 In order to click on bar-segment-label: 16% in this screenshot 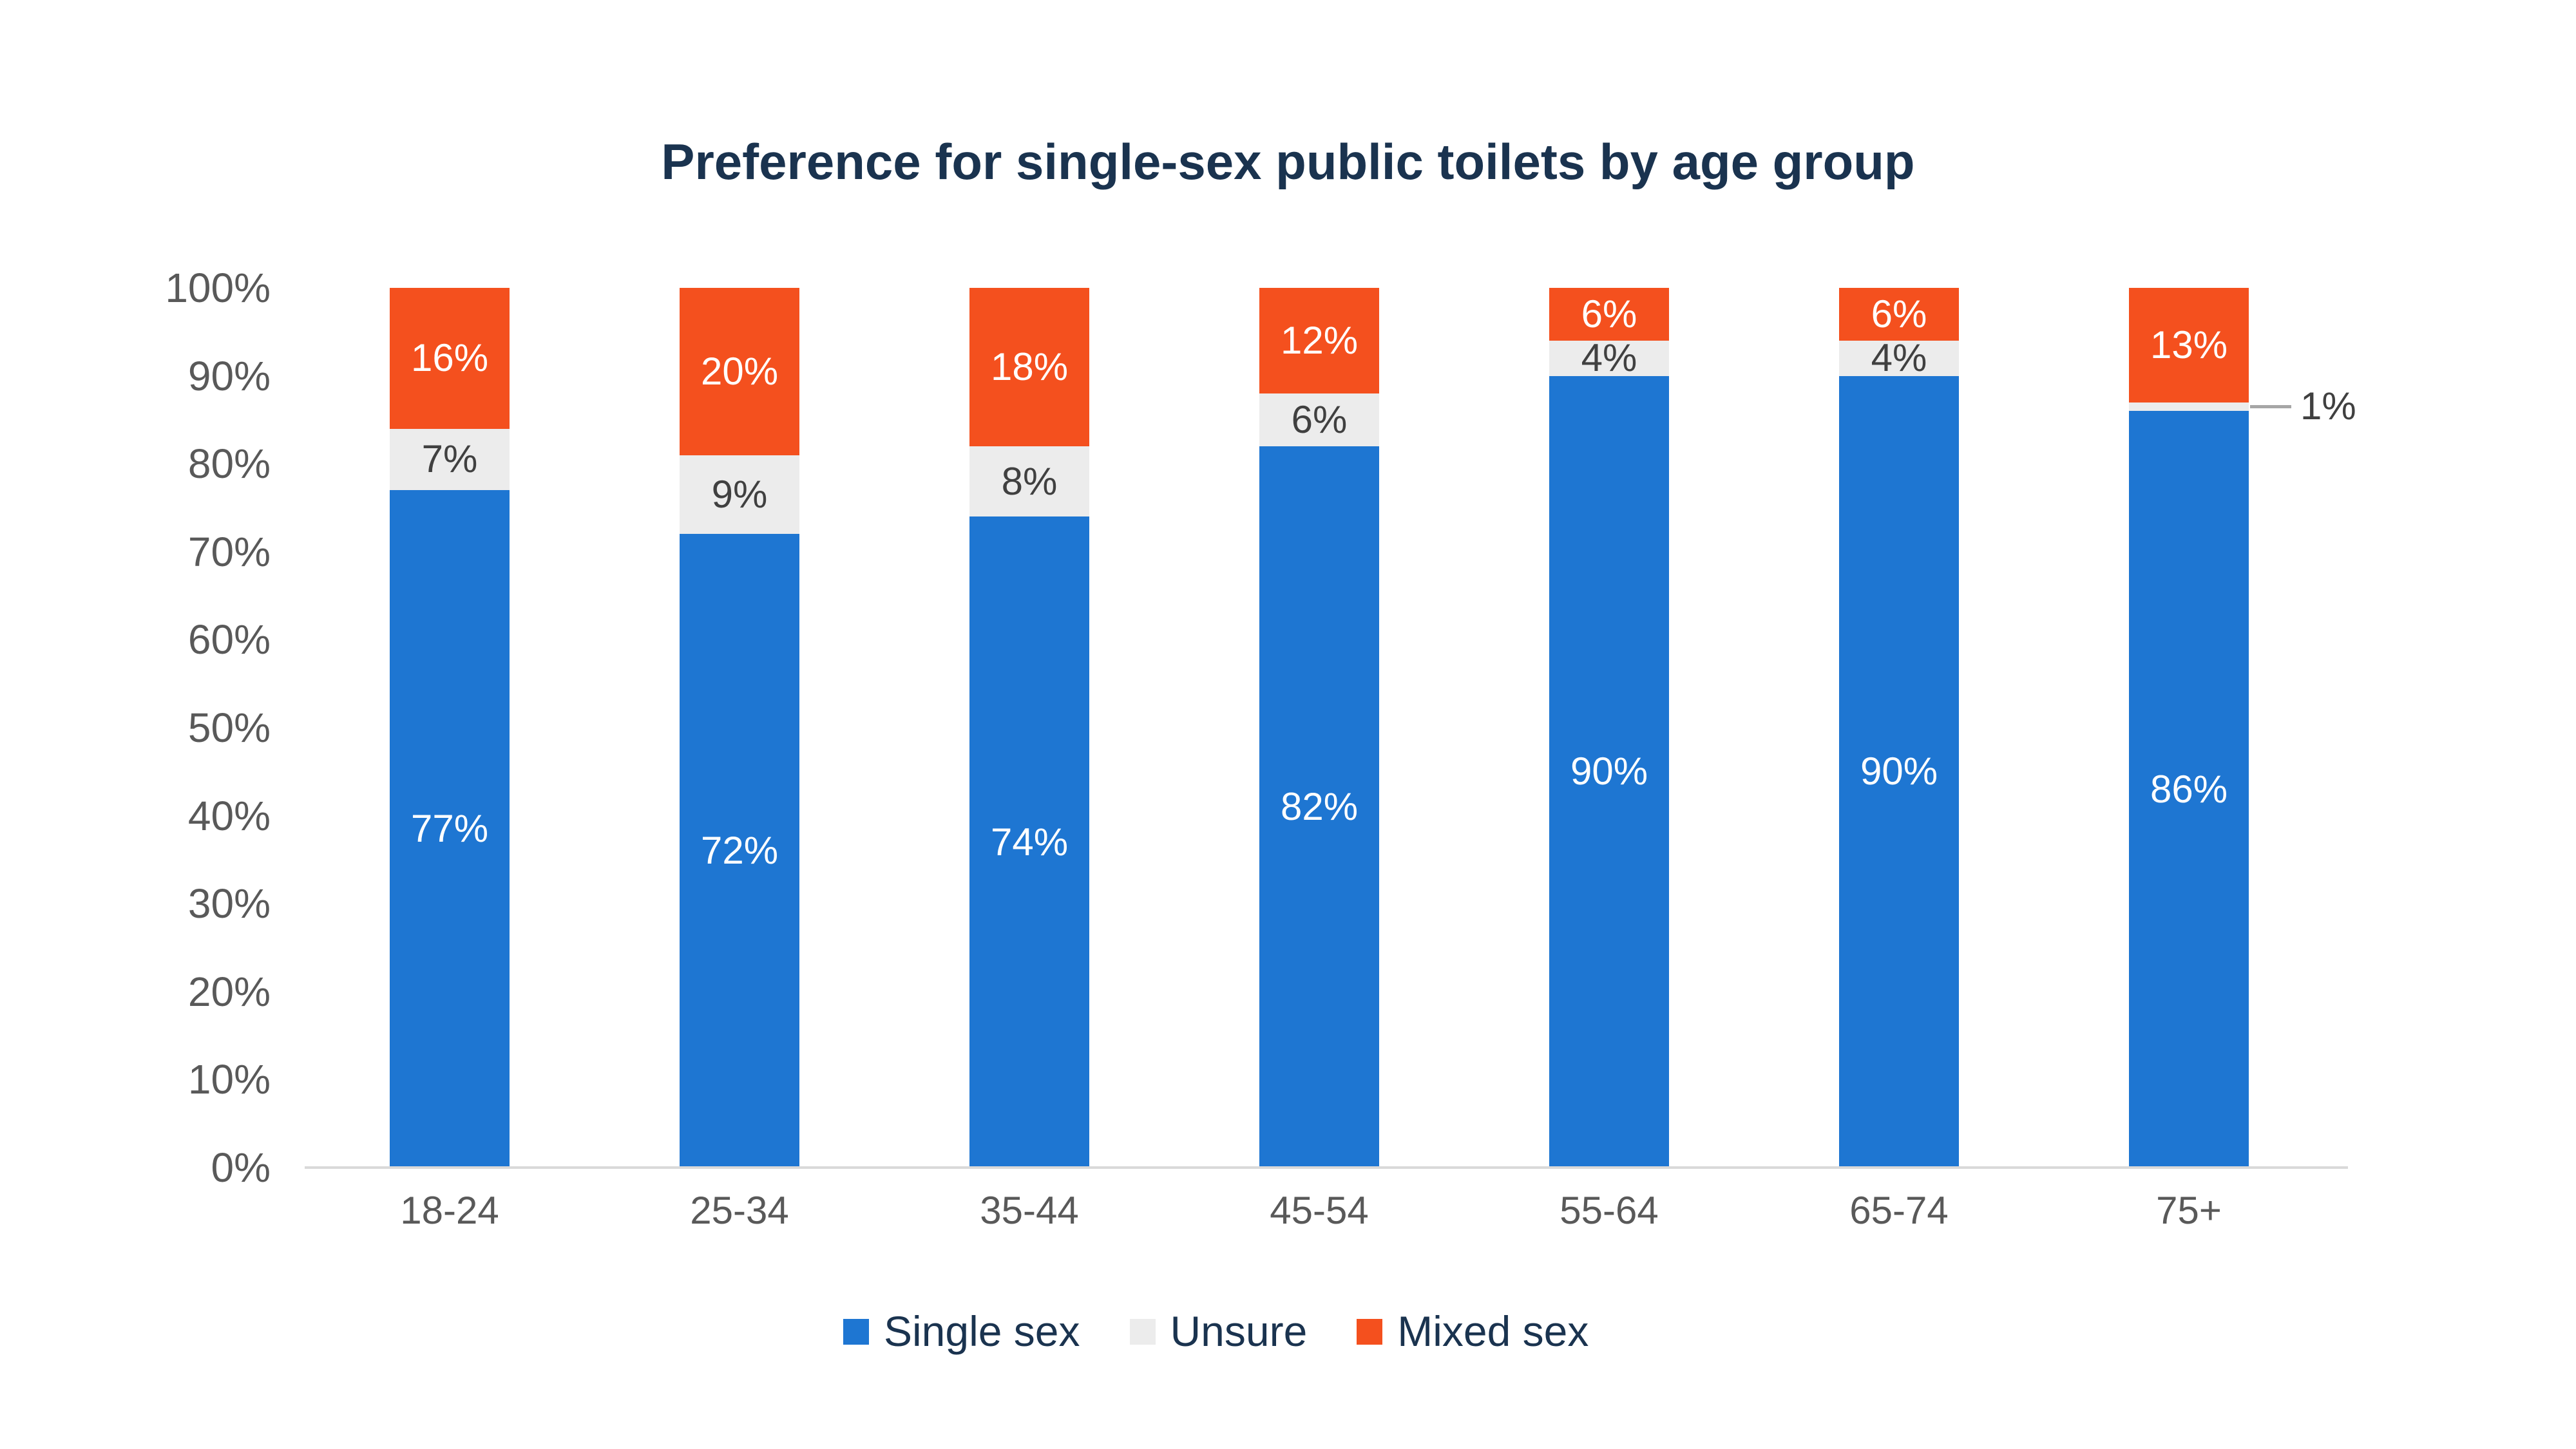, I will do `click(449, 358)`.